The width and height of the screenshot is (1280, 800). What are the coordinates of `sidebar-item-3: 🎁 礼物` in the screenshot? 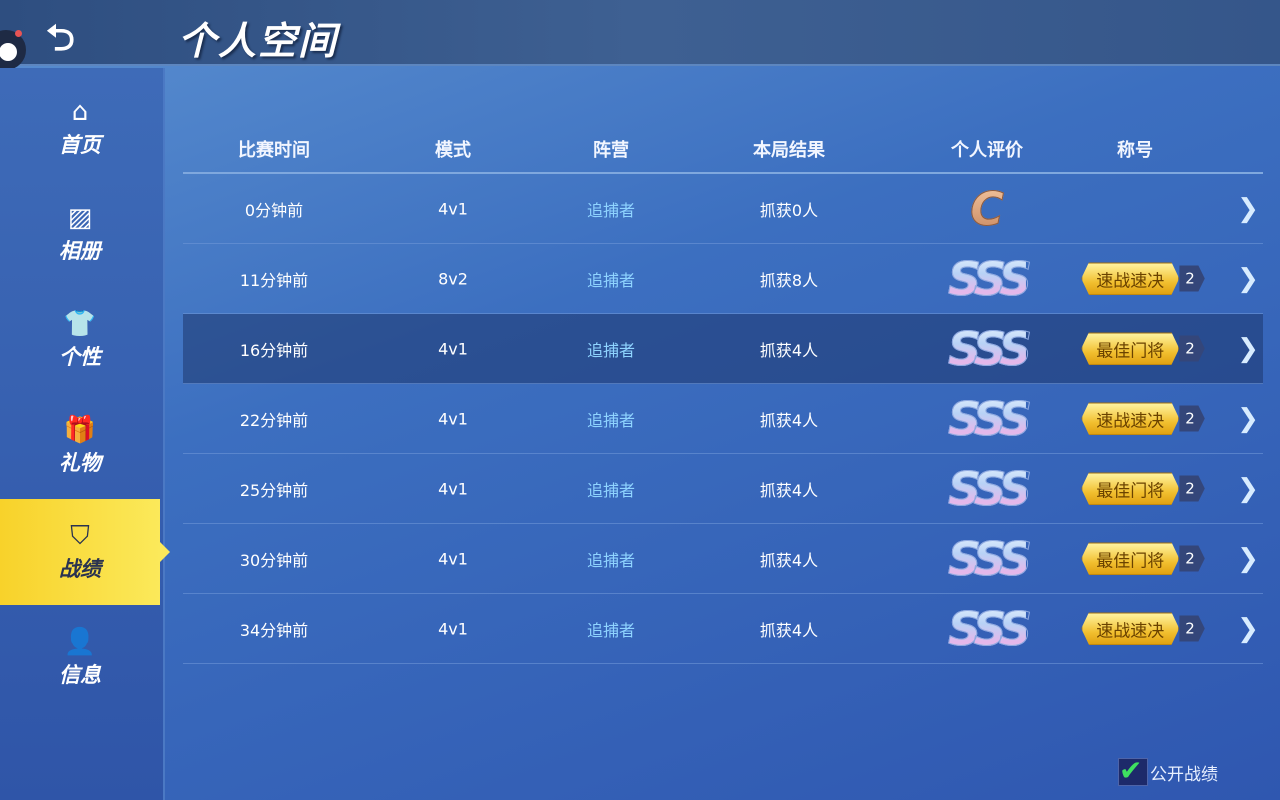 It's located at (80, 446).